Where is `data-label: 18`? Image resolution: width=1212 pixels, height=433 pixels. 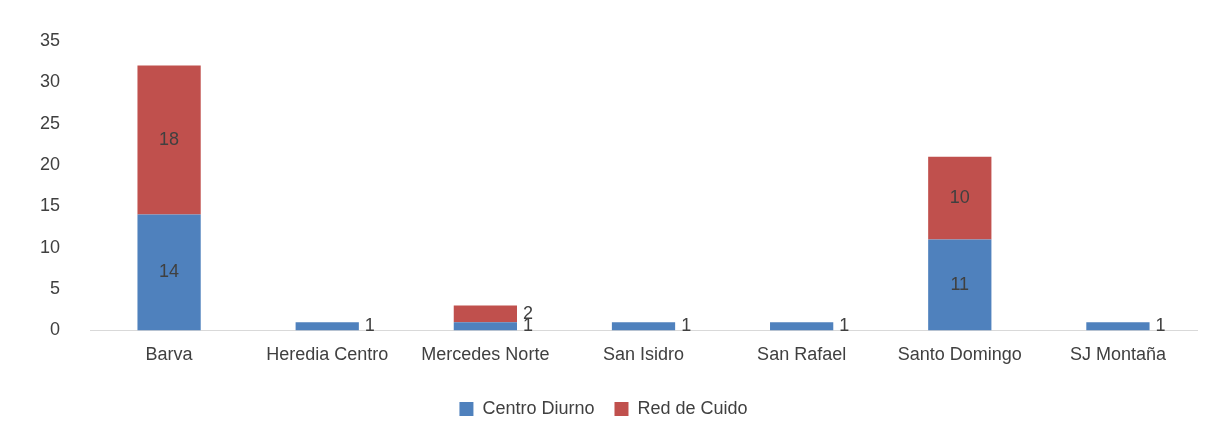
data-label: 18 is located at coordinates (169, 139).